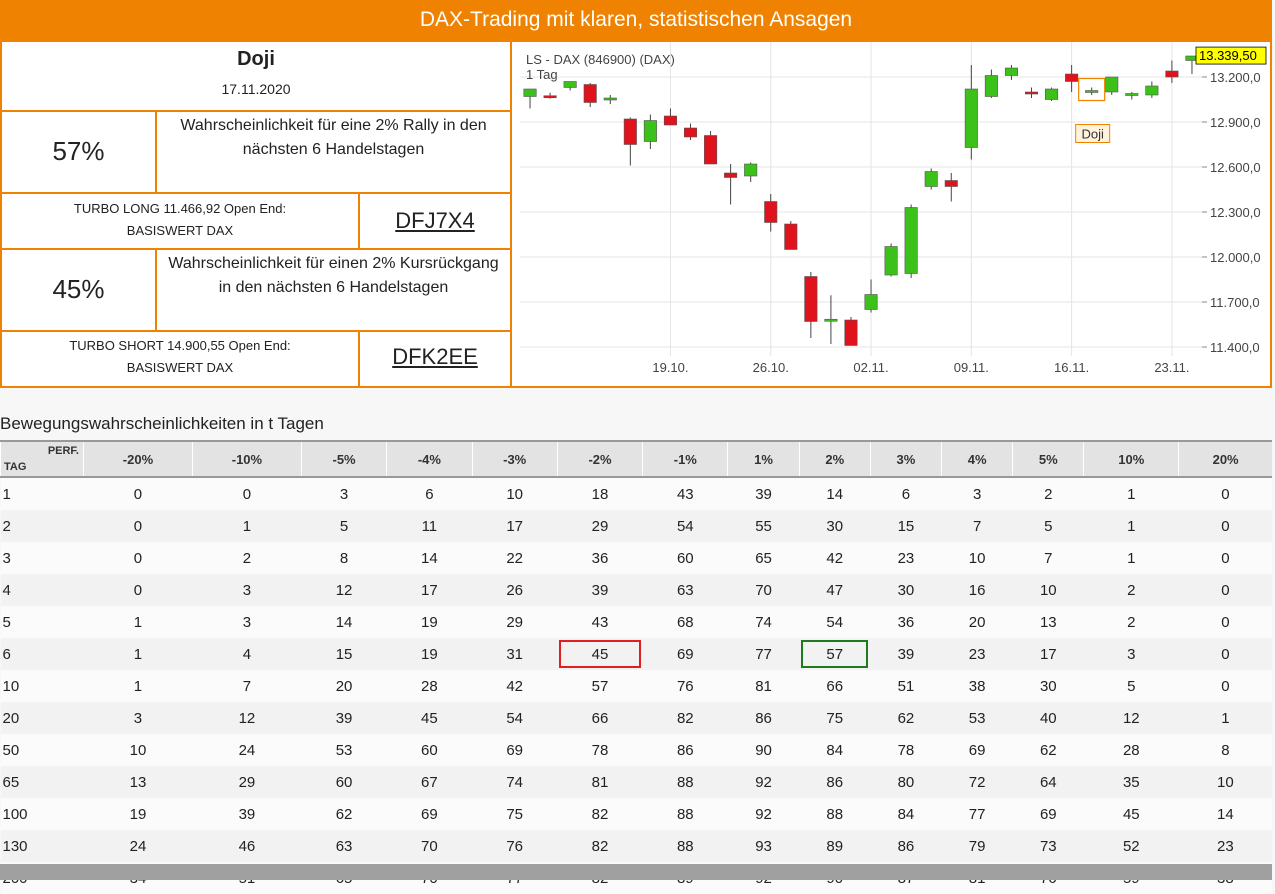  Describe the element at coordinates (1231, 55) in the screenshot. I see `last-price-tag` at that location.